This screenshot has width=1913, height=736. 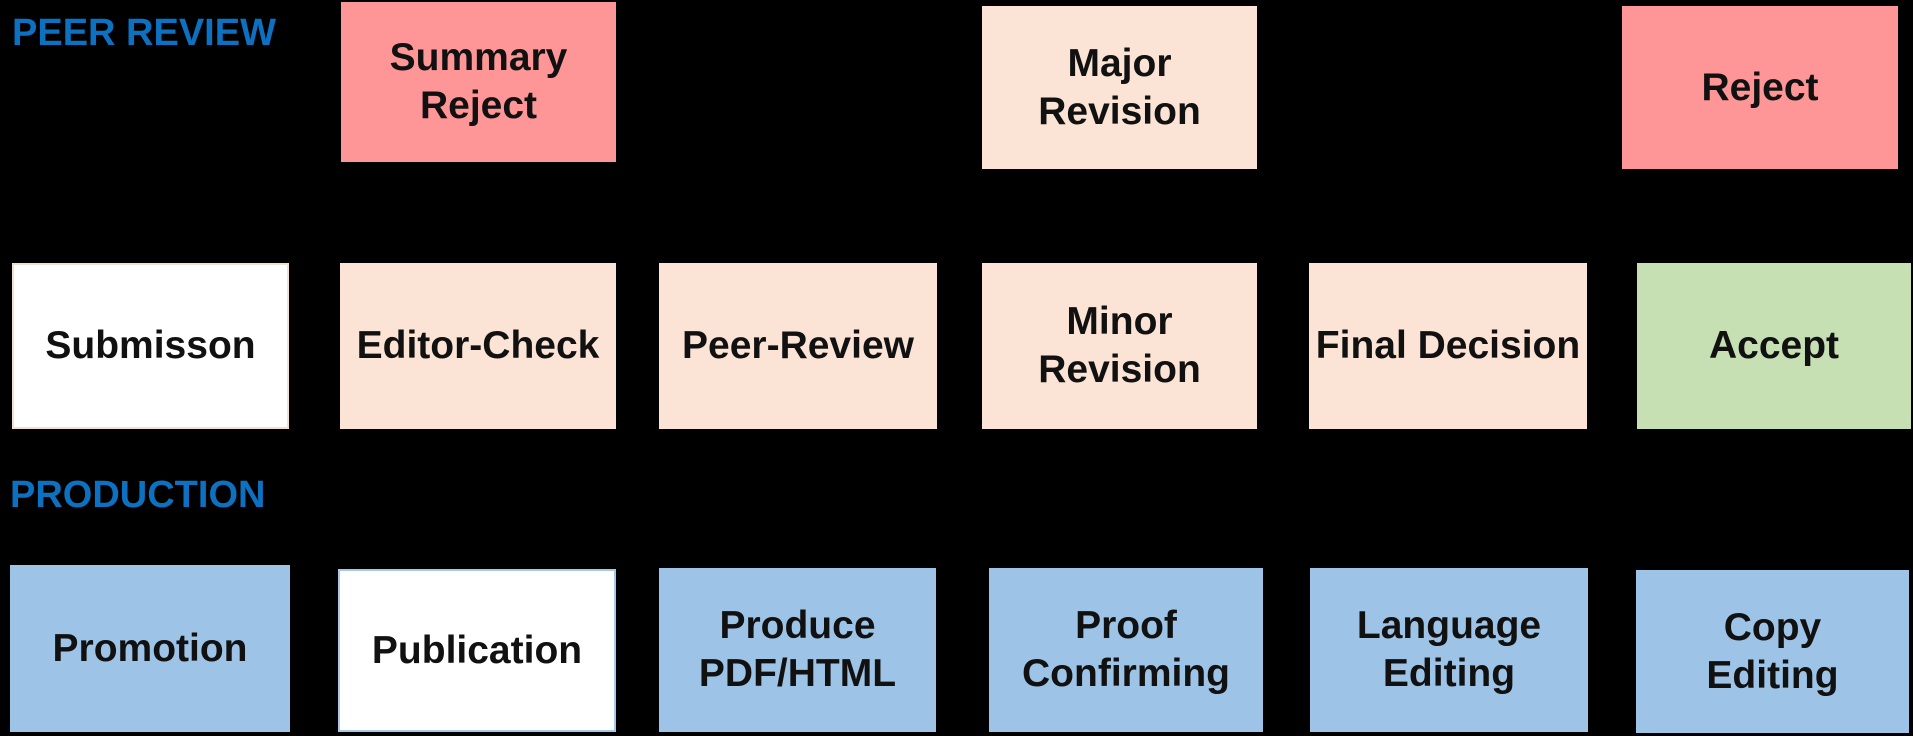 I want to click on flow-node-label: Editor-Check, so click(x=478, y=346).